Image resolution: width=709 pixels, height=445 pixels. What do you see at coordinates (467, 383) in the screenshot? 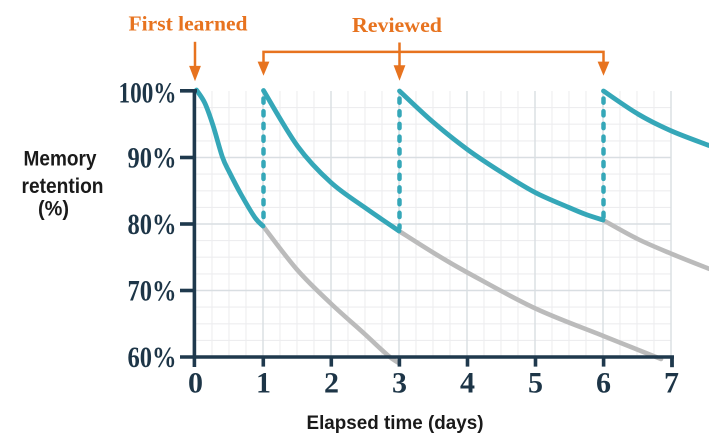
I see `svg-text: 4` at bounding box center [467, 383].